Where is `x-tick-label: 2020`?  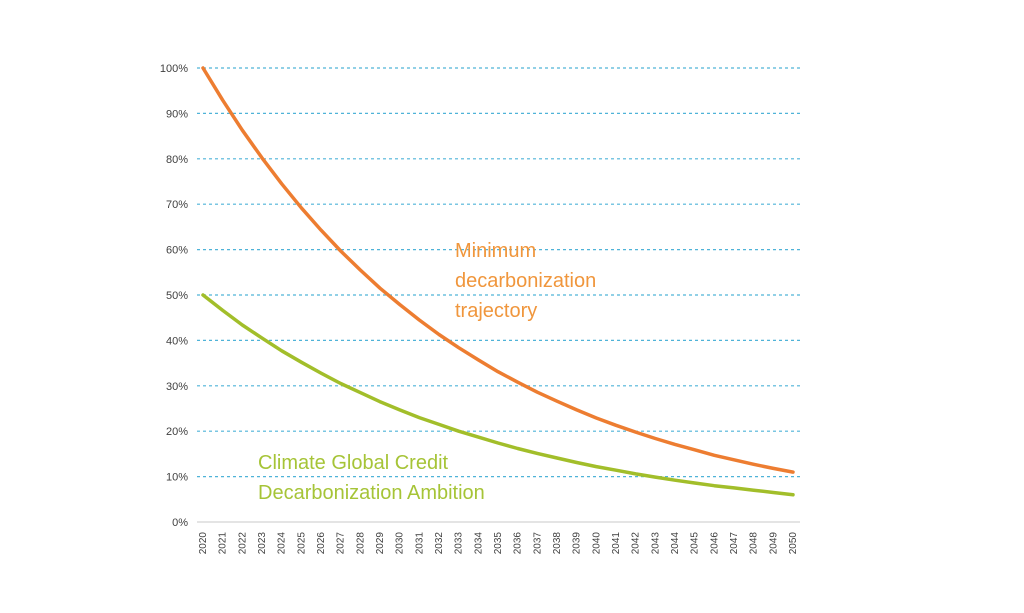 x-tick-label: 2020 is located at coordinates (203, 543).